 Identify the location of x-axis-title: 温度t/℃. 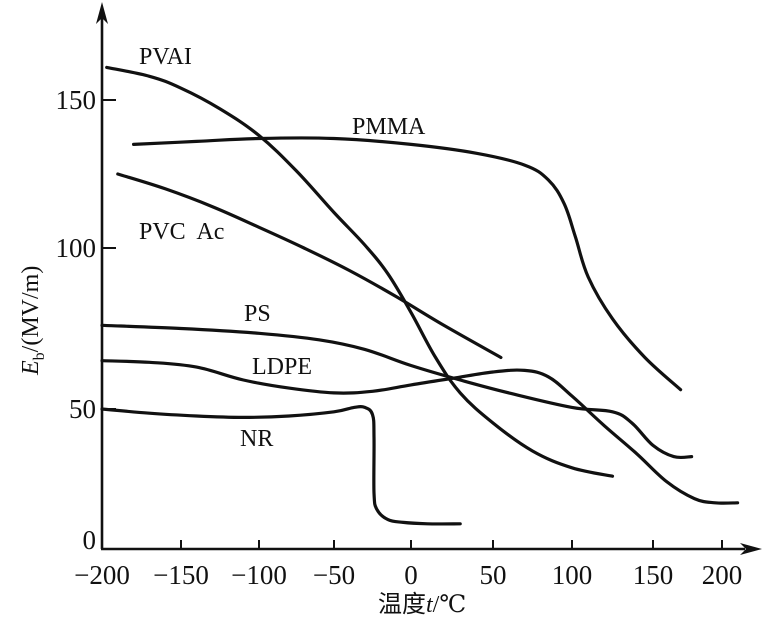
(422, 604).